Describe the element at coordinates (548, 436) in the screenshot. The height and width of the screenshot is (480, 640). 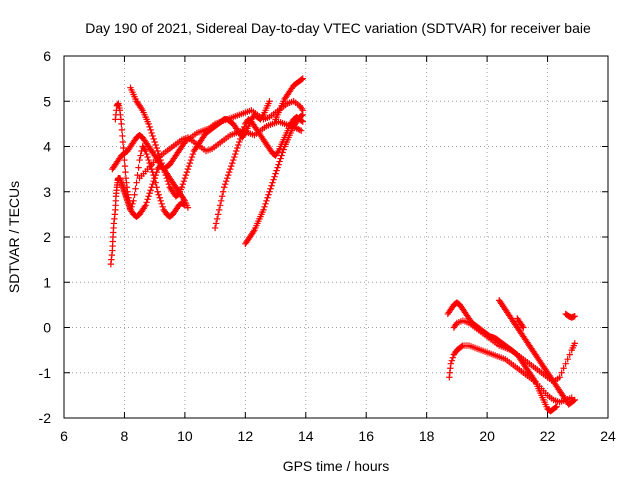
I see `x-tick-label: 22` at that location.